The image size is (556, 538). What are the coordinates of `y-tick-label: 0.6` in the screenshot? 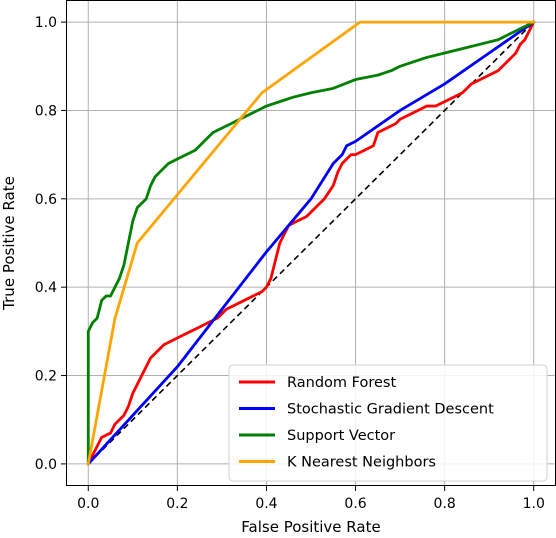 It's located at (46, 200).